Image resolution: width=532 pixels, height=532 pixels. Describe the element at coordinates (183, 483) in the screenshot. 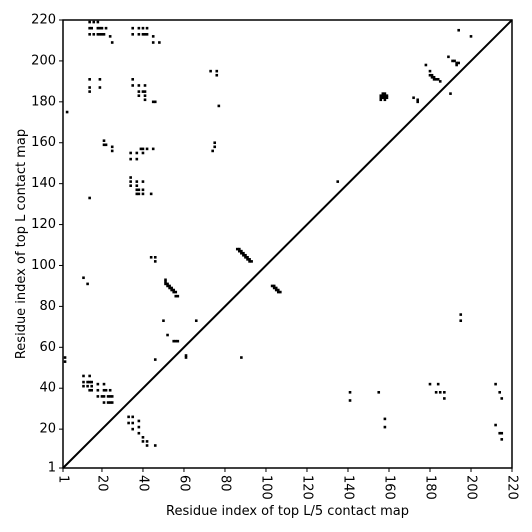

I see `x-tick-label: 60` at that location.